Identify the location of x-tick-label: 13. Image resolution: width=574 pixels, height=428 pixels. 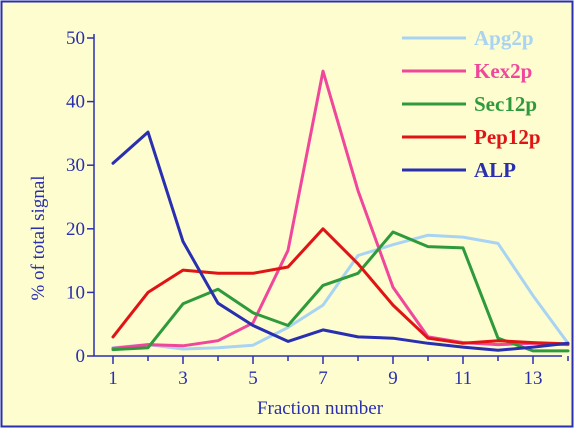
(533, 378).